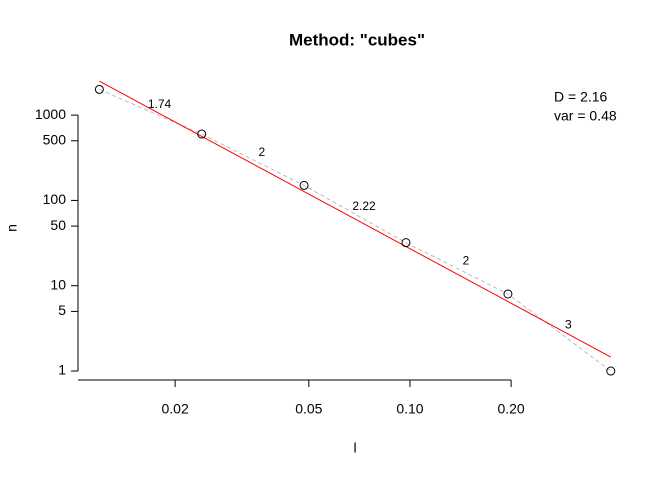 The height and width of the screenshot is (480, 672). What do you see at coordinates (510, 409) in the screenshot?
I see `x-tick-label: 0.20` at bounding box center [510, 409].